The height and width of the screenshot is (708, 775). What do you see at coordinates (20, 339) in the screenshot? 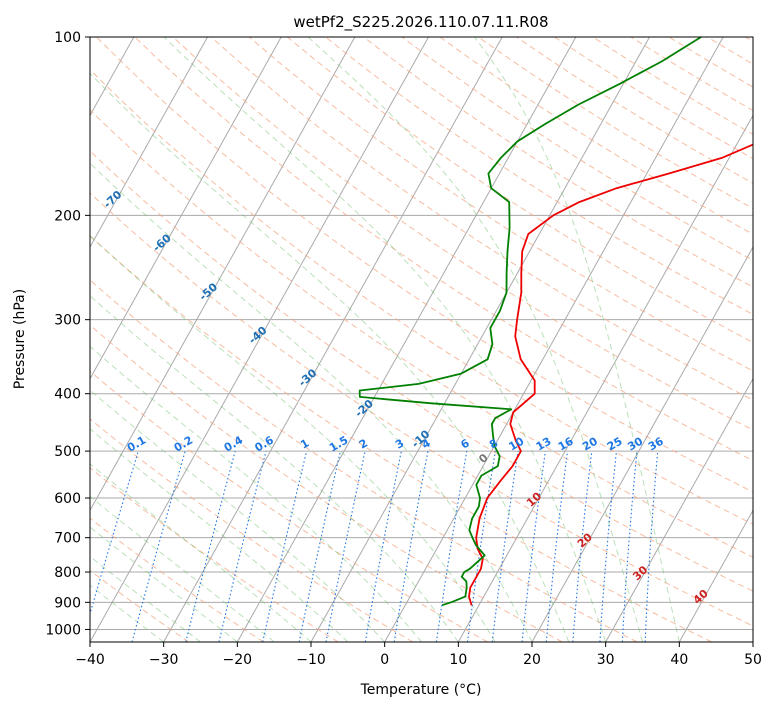
I see `y-axis-label: Pressure (hPa)` at bounding box center [20, 339].